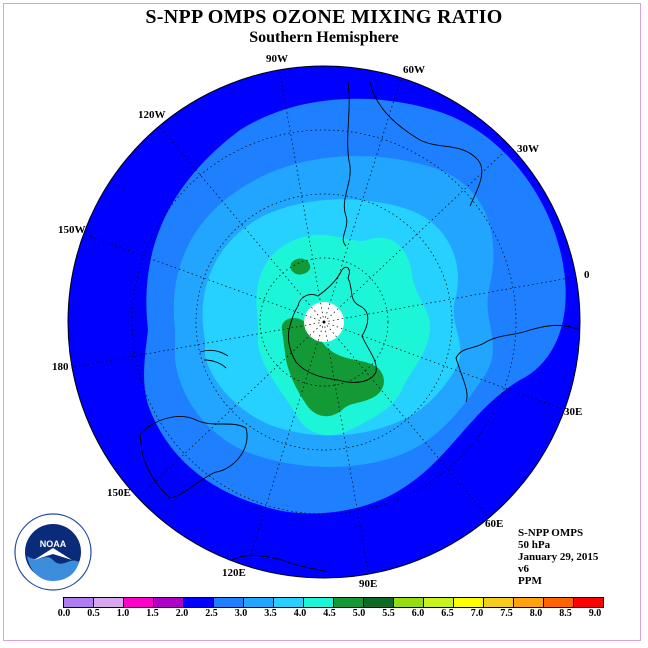  I want to click on coast-australia, so click(193, 457).